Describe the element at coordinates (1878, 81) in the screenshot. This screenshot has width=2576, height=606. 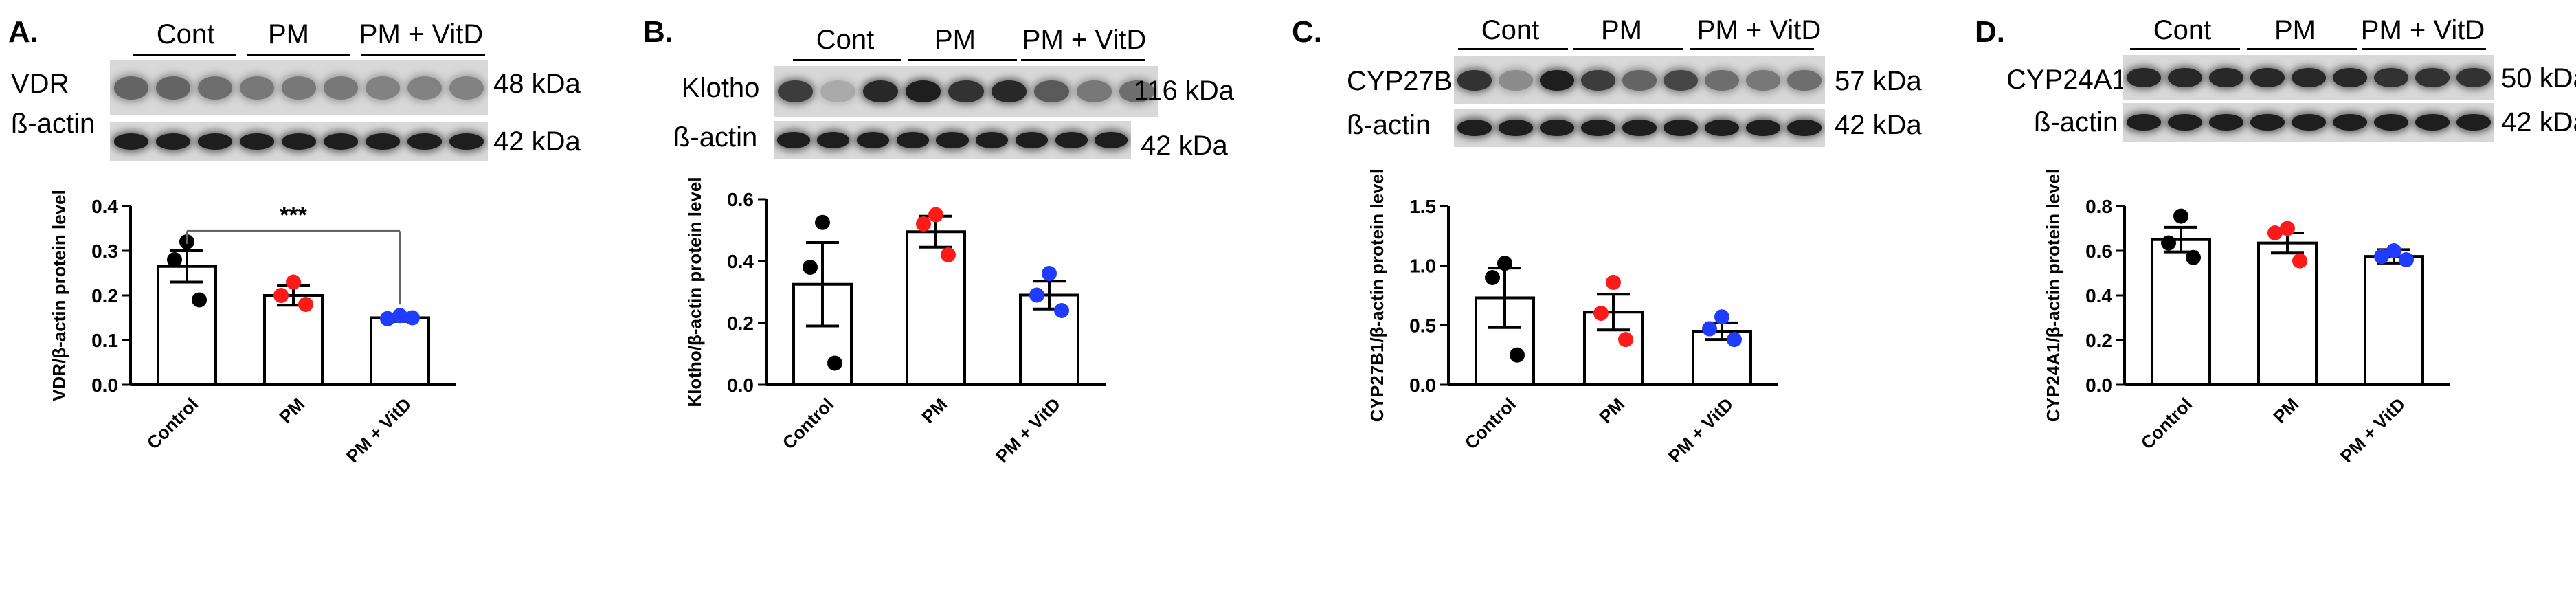
I see `kda-label: 57 kDa` at that location.